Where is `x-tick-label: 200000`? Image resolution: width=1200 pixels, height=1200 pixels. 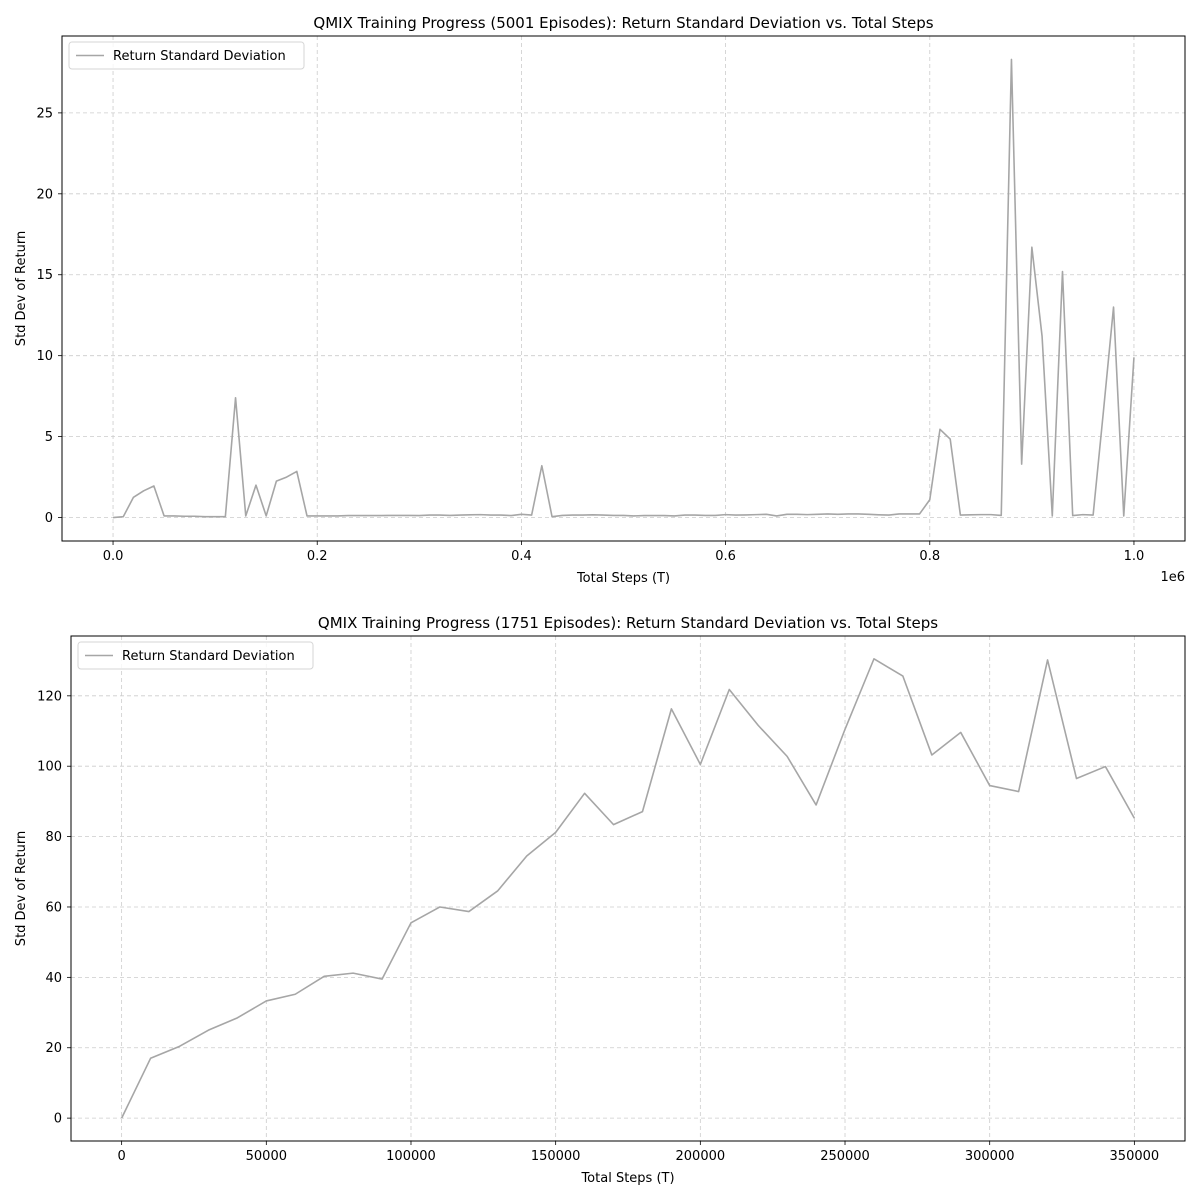
x-tick-label: 200000 is located at coordinates (701, 1156).